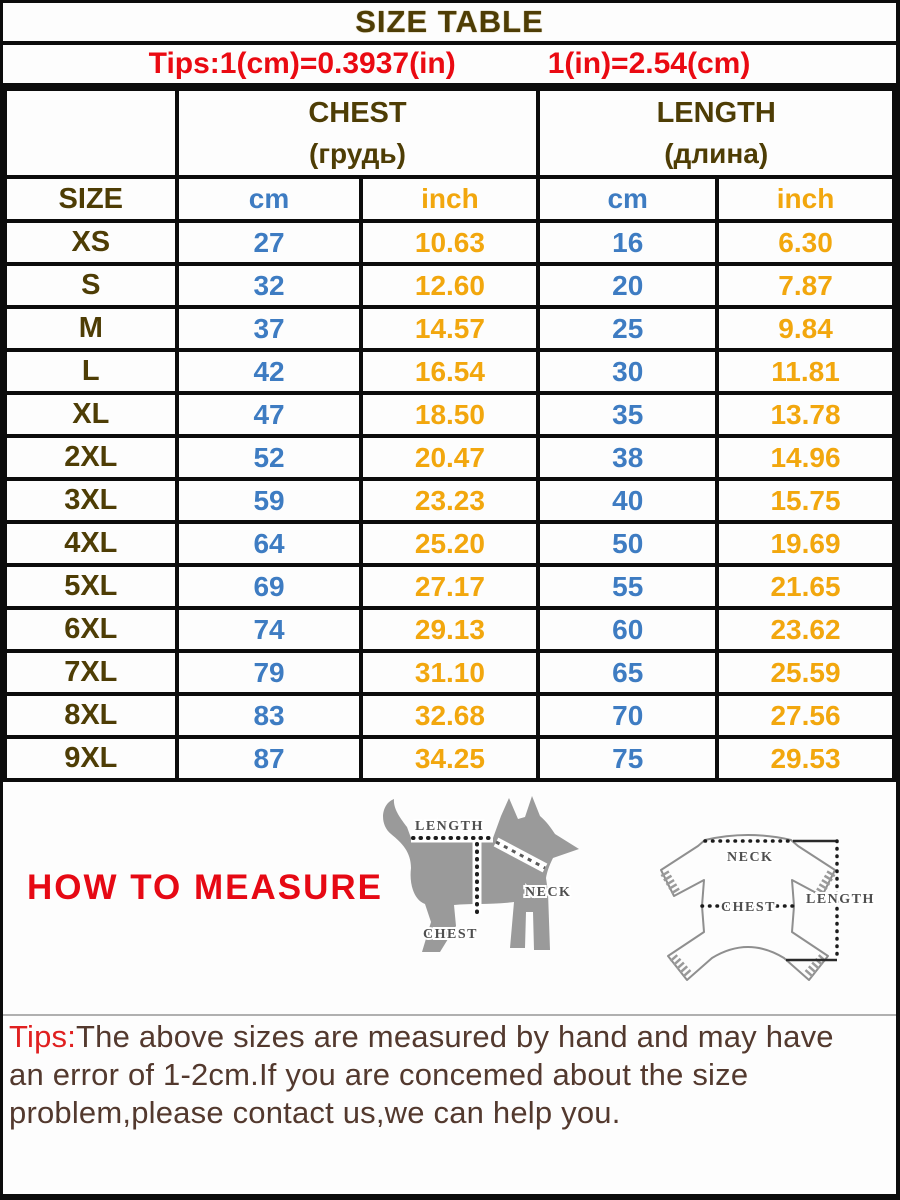 Image resolution: width=900 pixels, height=1200 pixels. I want to click on size-value: 8XL, so click(91, 715).